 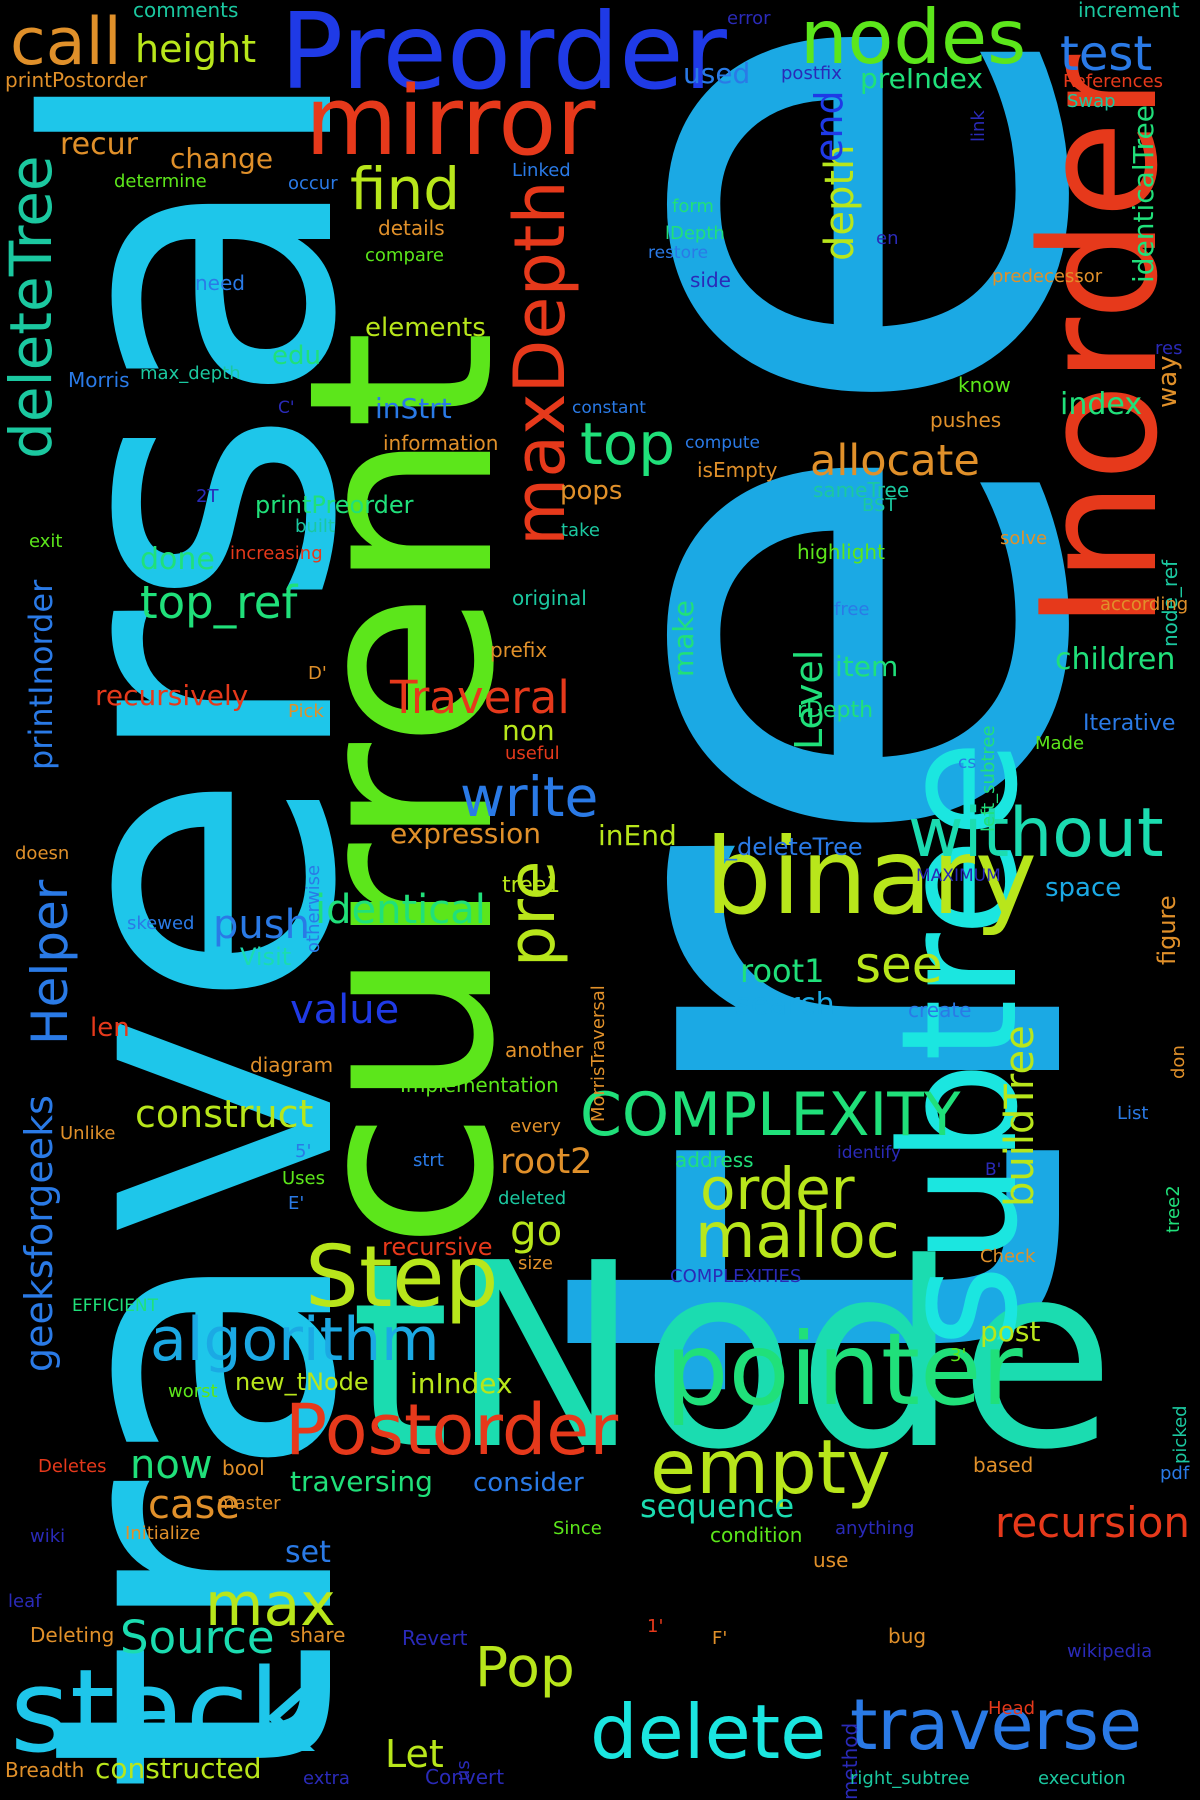 What do you see at coordinates (1113, 81) in the screenshot?
I see `word-references: References` at bounding box center [1113, 81].